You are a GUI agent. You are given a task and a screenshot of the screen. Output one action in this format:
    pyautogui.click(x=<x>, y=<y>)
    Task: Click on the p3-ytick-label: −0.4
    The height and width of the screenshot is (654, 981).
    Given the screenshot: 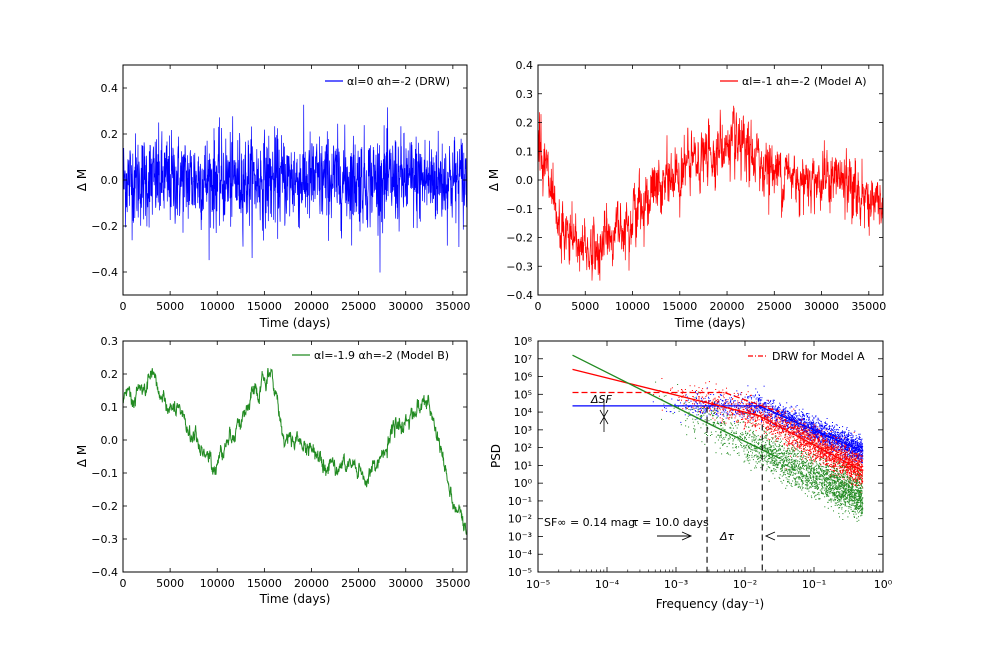 What is the action you would take?
    pyautogui.click(x=104, y=572)
    